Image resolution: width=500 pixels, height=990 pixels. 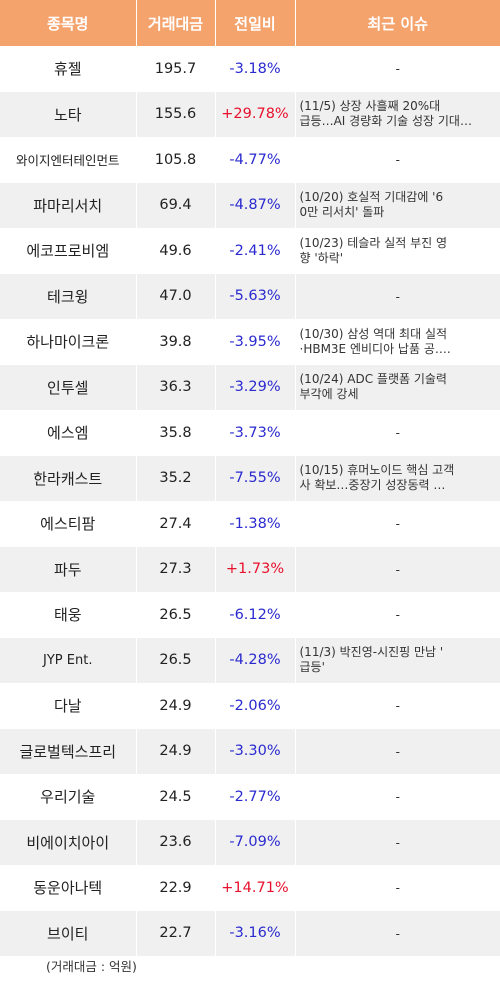 I want to click on issue-line: (10/23) 테슬라 실적 부진 영, so click(x=373, y=242).